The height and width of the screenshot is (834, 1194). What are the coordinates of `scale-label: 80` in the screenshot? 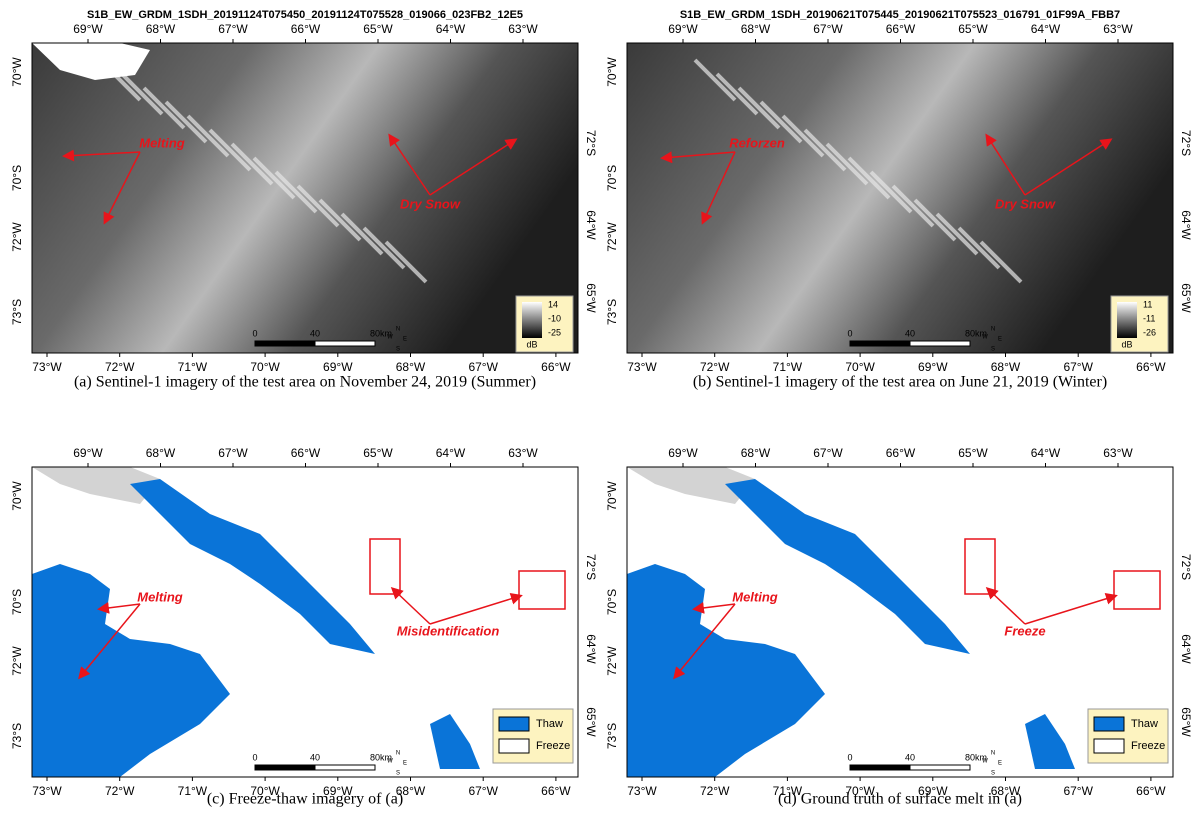 It's located at (970, 333).